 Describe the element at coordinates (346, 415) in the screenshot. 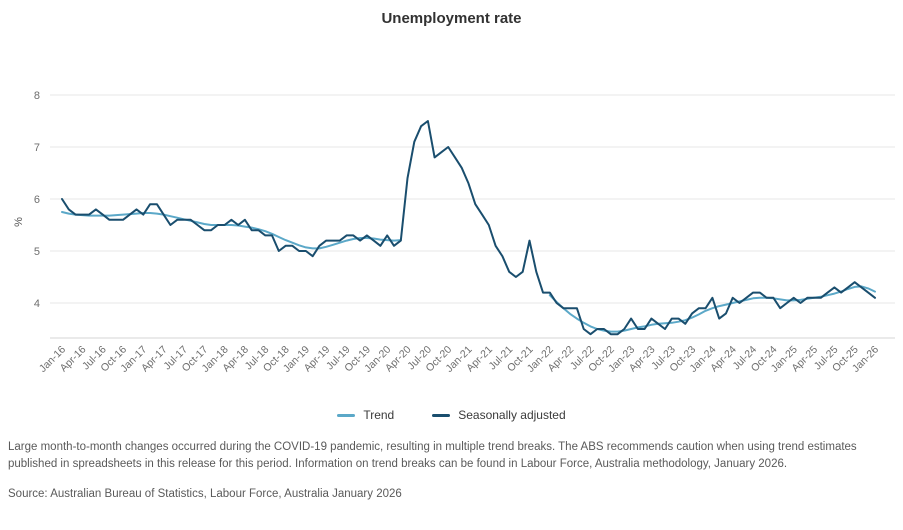

I see `trend-line-swatch-icon` at that location.